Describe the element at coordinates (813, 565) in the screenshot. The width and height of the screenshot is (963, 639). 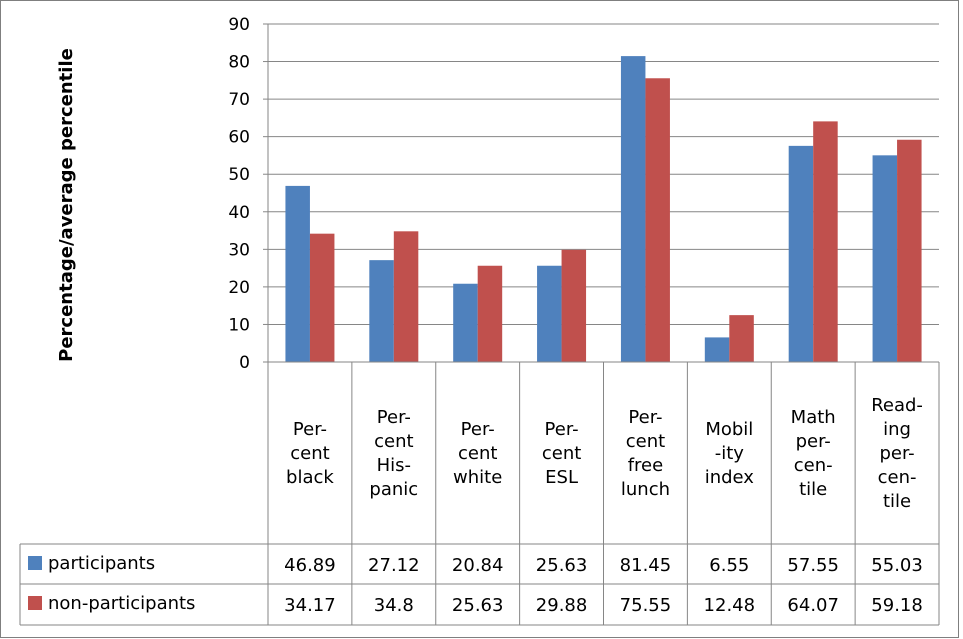
I see `data-label: 57.55` at that location.